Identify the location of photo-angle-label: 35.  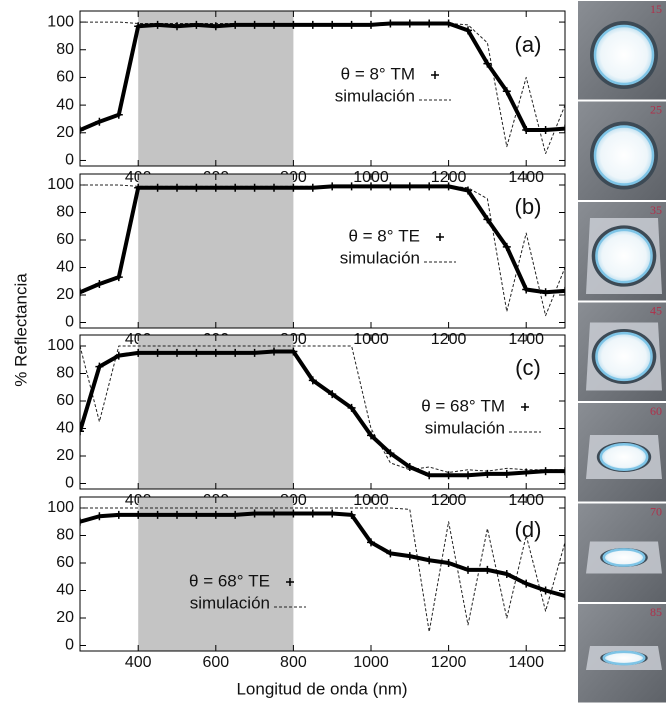
(656, 210).